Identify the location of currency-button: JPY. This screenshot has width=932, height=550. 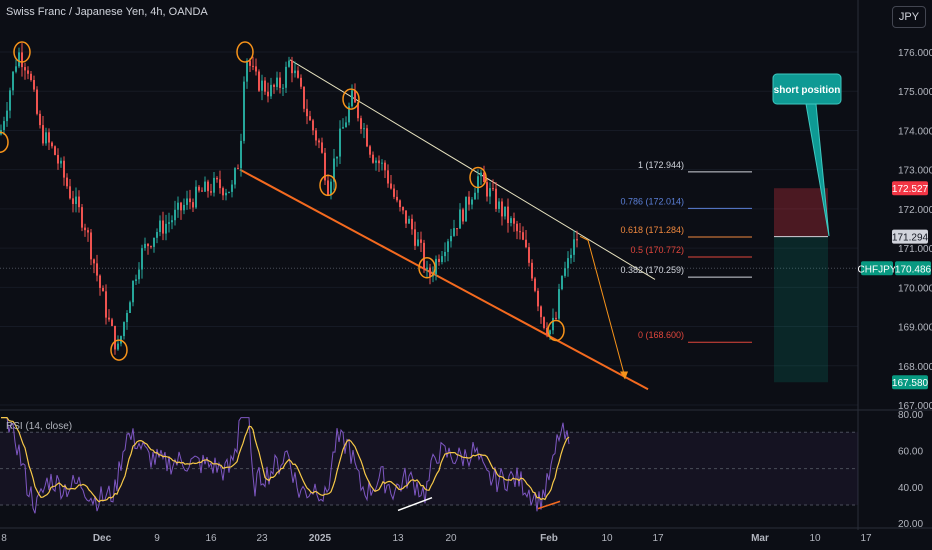
(909, 17).